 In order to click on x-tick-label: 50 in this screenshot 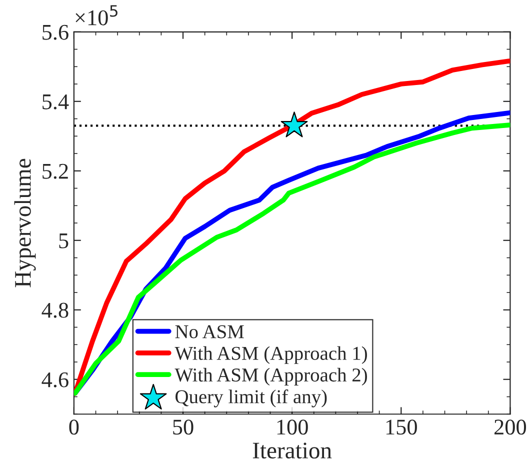, I will do `click(183, 427)`.